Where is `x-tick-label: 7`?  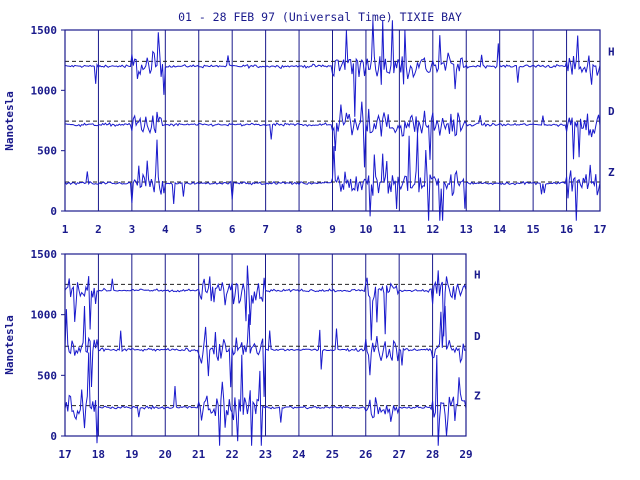
x-tick-label: 7 is located at coordinates (265, 229).